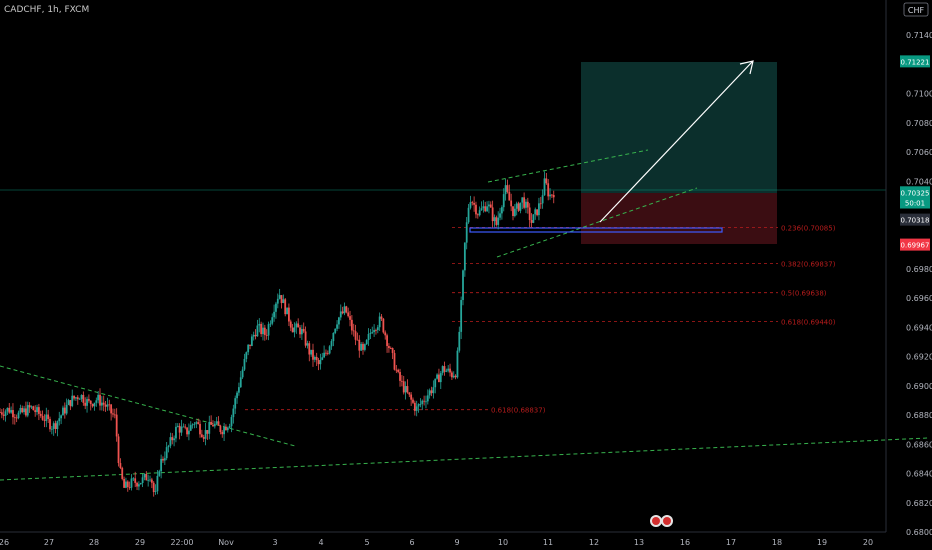 The width and height of the screenshot is (932, 550). I want to click on time-axis: 26 27 28 29 22:00 Nov 3 4 5 6 9 10 11 12 13 16 17 18 19 20, so click(436, 542).